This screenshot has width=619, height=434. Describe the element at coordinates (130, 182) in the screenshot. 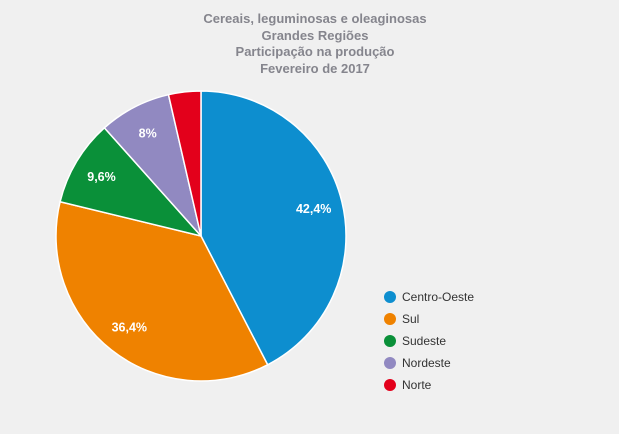

I see `pie-slice-sudeste` at that location.